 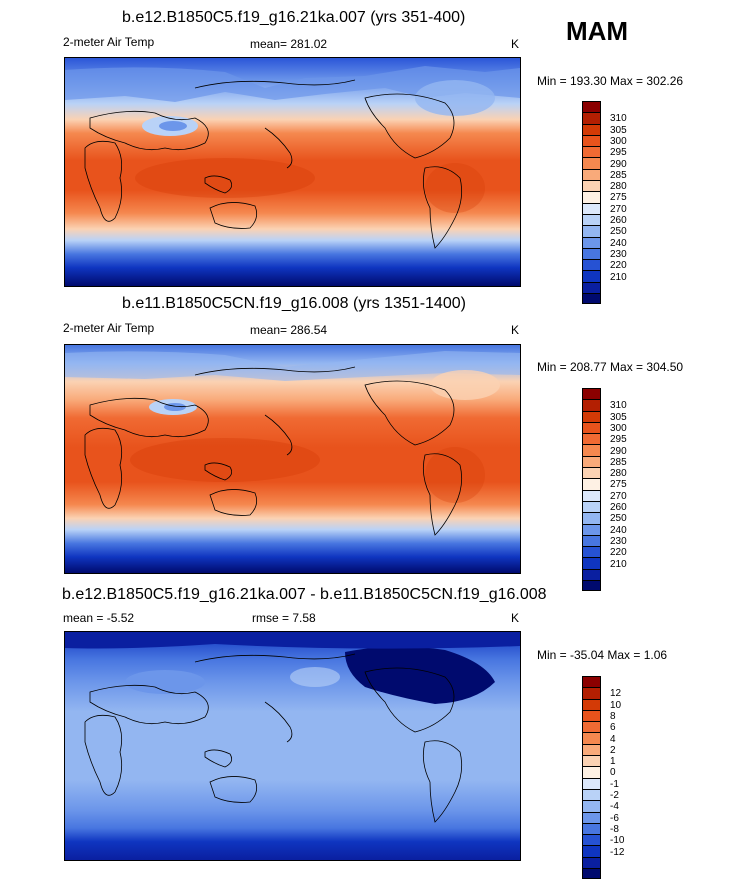 What do you see at coordinates (597, 31) in the screenshot?
I see `season-label: MAM` at bounding box center [597, 31].